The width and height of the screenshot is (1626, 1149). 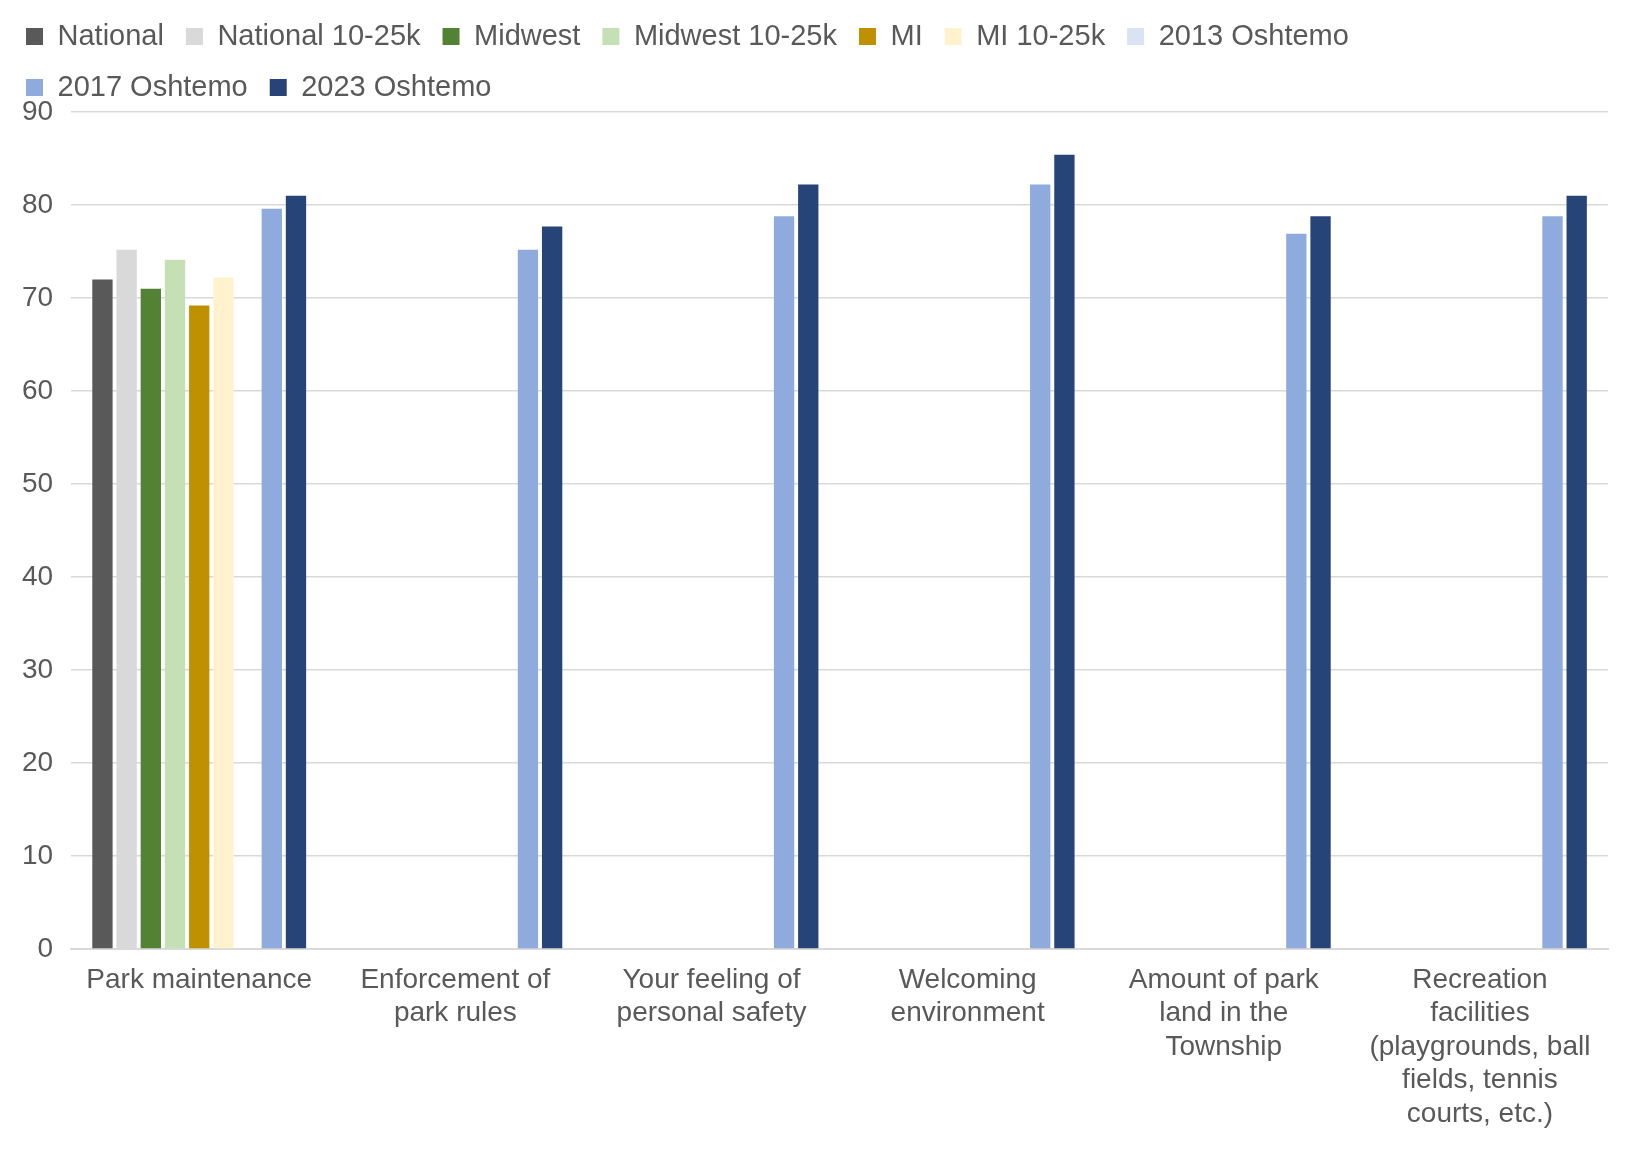 What do you see at coordinates (711, 995) in the screenshot?
I see `x-tick-label: Your feeling of personal safety` at bounding box center [711, 995].